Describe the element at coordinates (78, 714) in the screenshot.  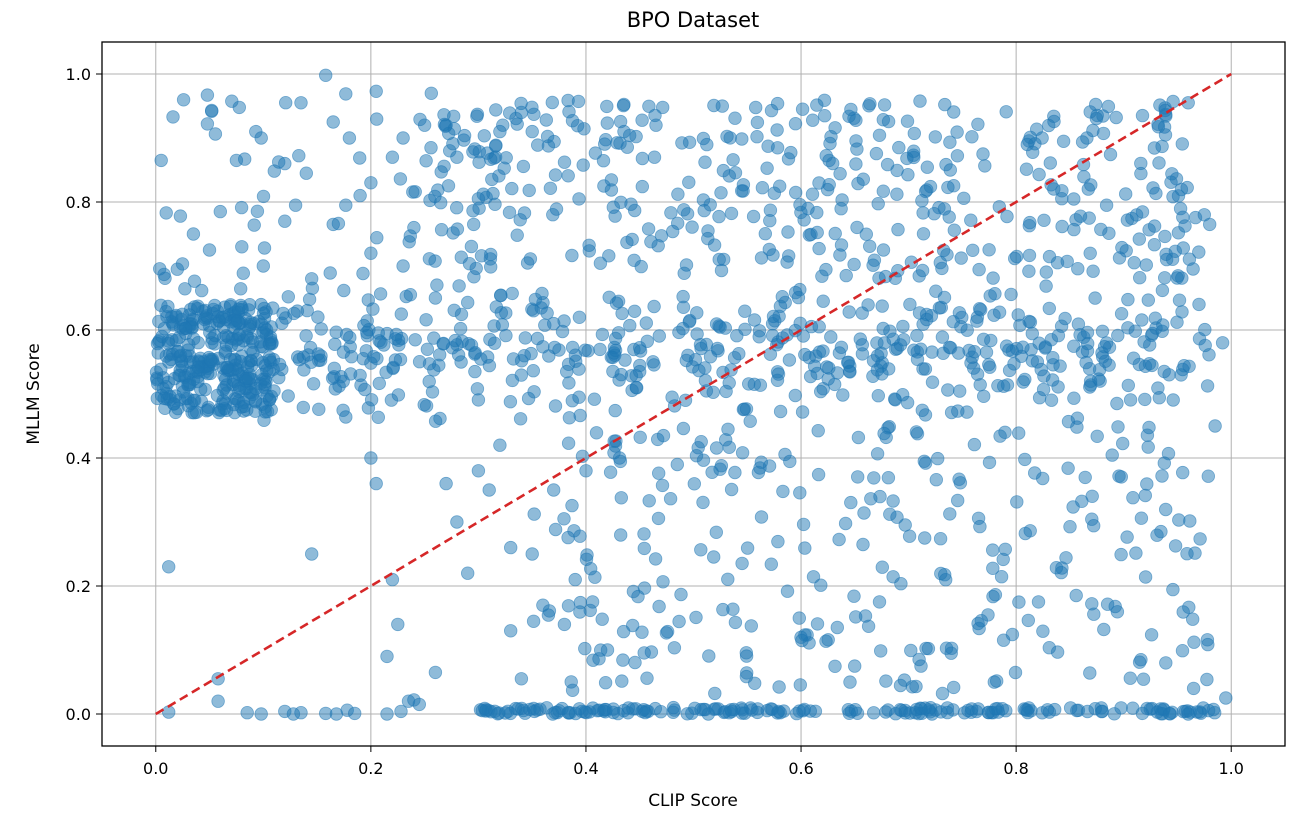
I see `y-tick-label: 0.0` at that location.